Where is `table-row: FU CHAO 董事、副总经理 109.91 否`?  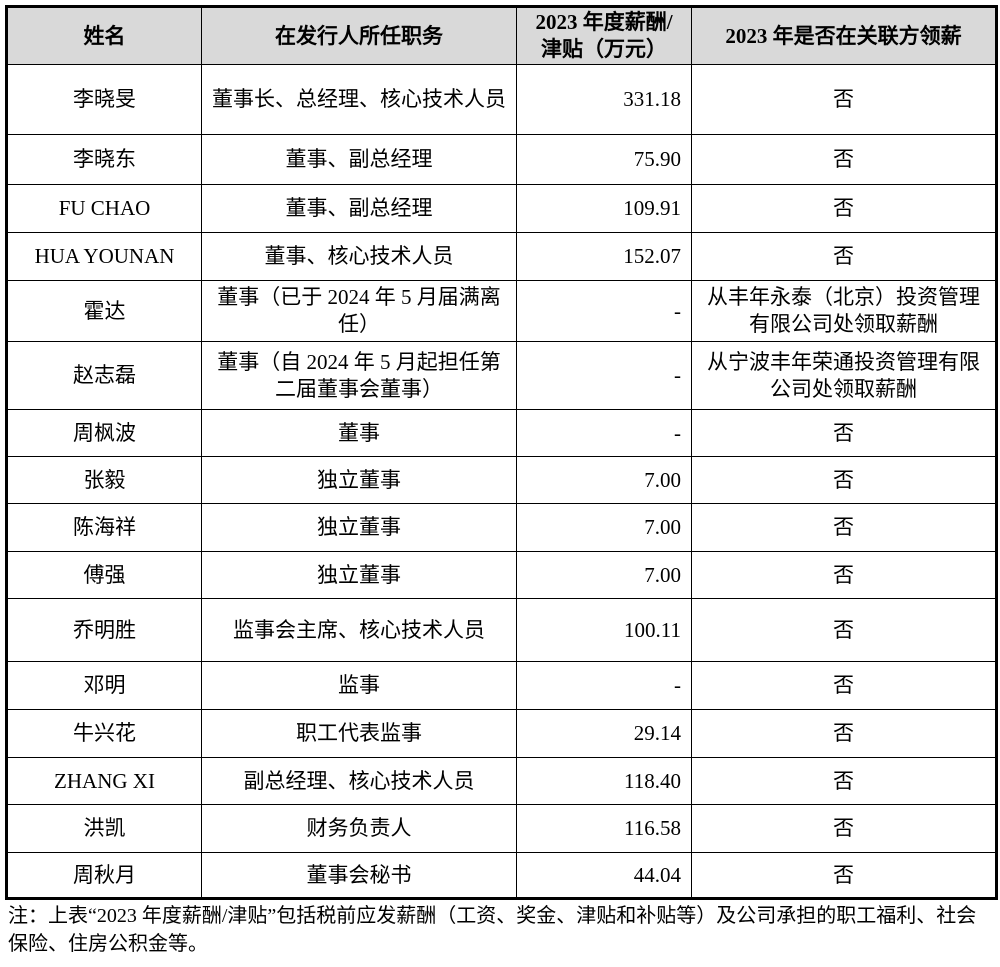
table-row: FU CHAO 董事、副总经理 109.91 否 is located at coordinates (501, 208).